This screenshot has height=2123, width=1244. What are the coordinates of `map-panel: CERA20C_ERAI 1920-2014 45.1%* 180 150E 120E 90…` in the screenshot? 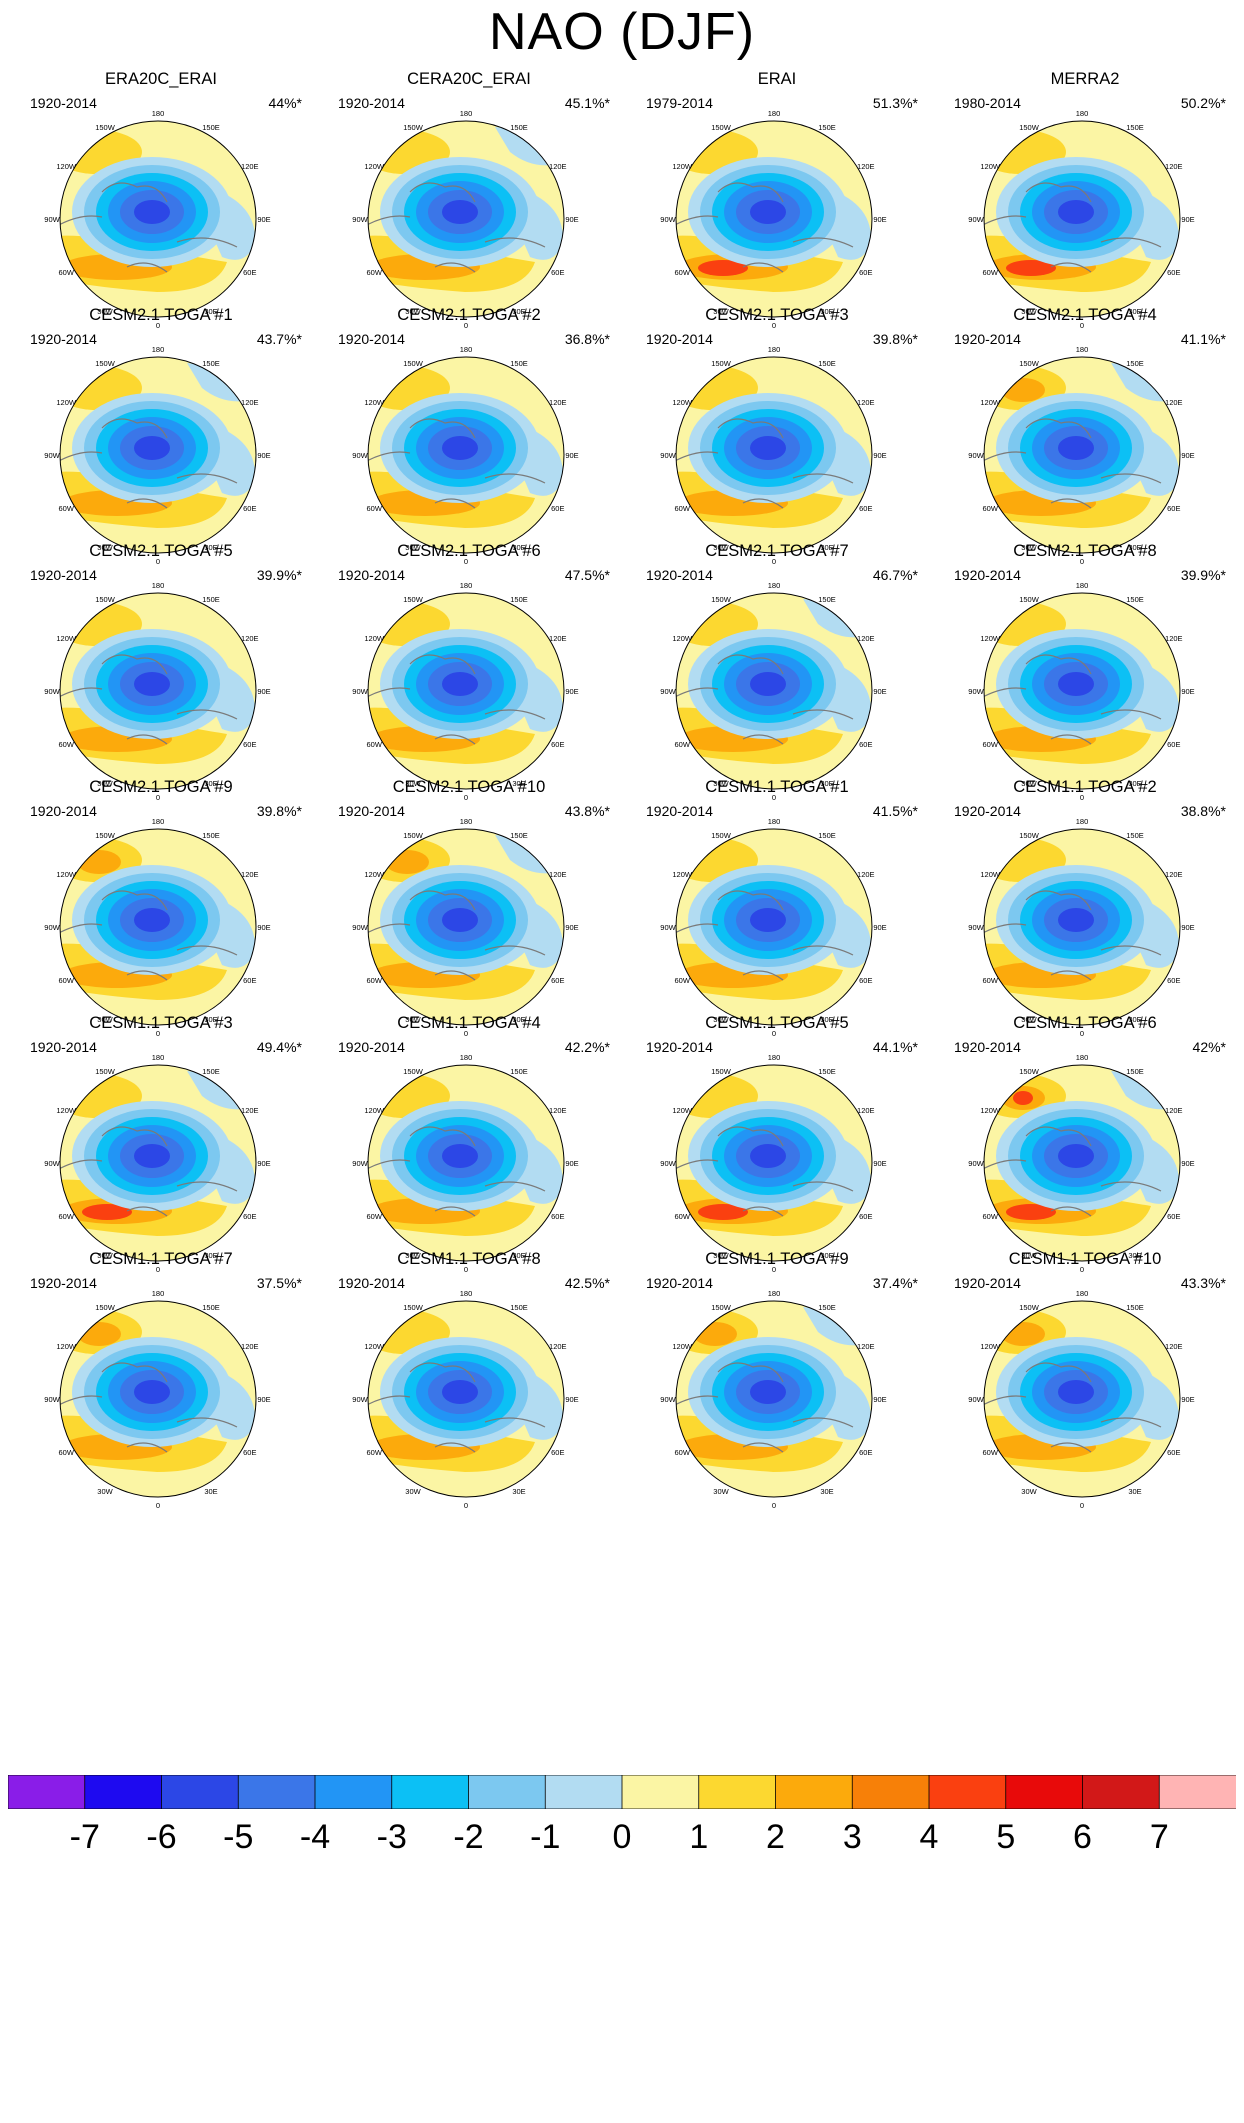 It's located at (469, 230).